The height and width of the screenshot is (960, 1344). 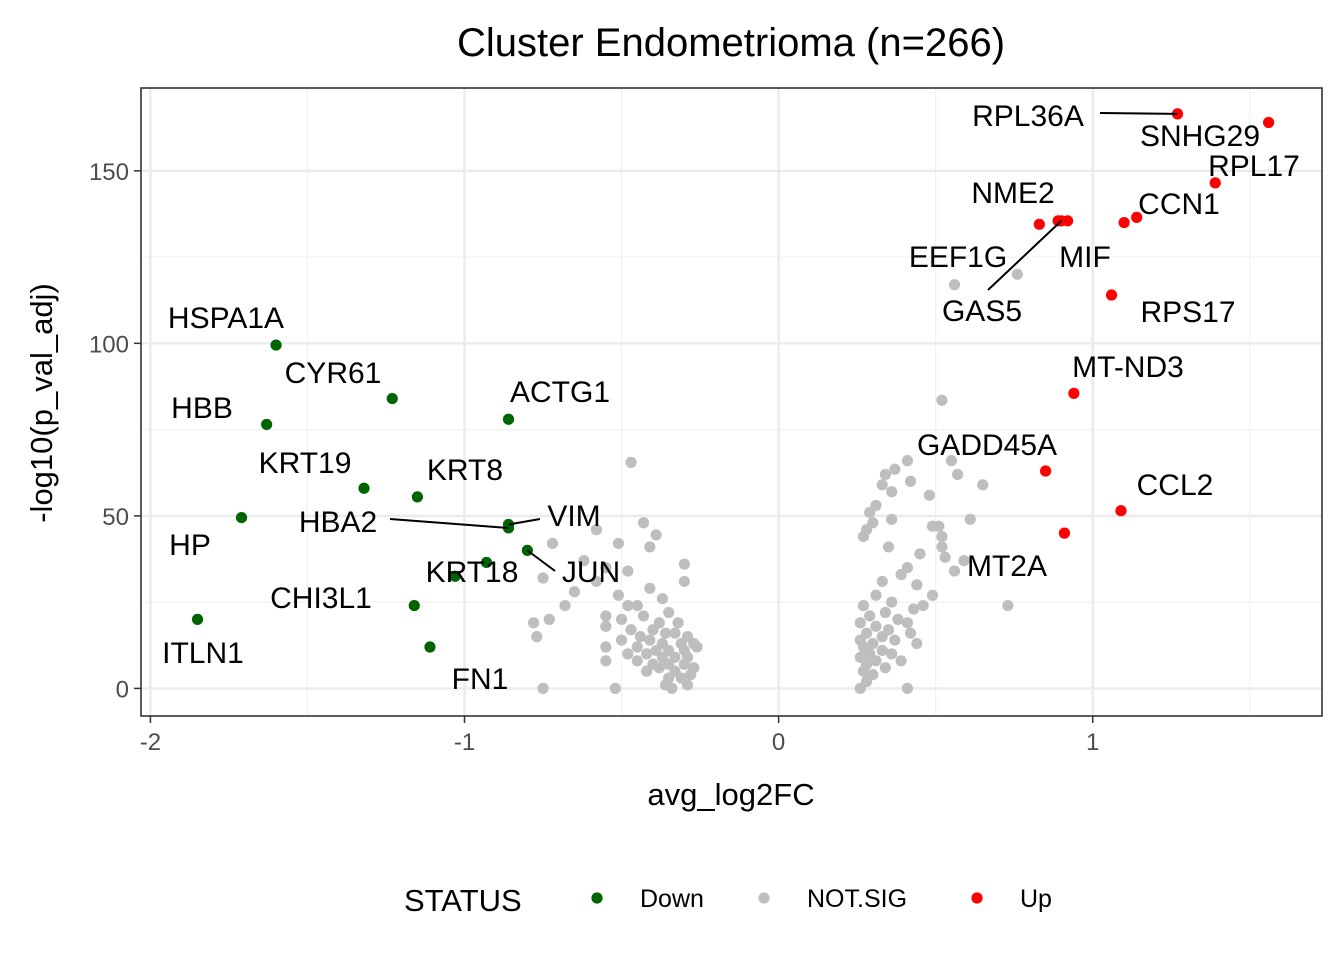 I want to click on x-tick-label: -2, so click(x=150, y=742).